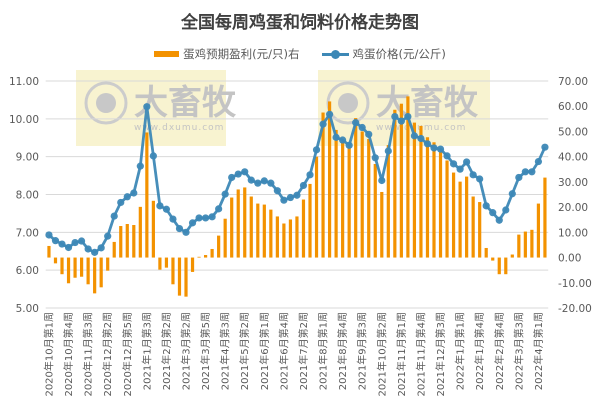 This screenshot has width=600, height=411. Describe the element at coordinates (283, 351) in the screenshot. I see `x-tick-label: 2021年6月第4周` at that location.